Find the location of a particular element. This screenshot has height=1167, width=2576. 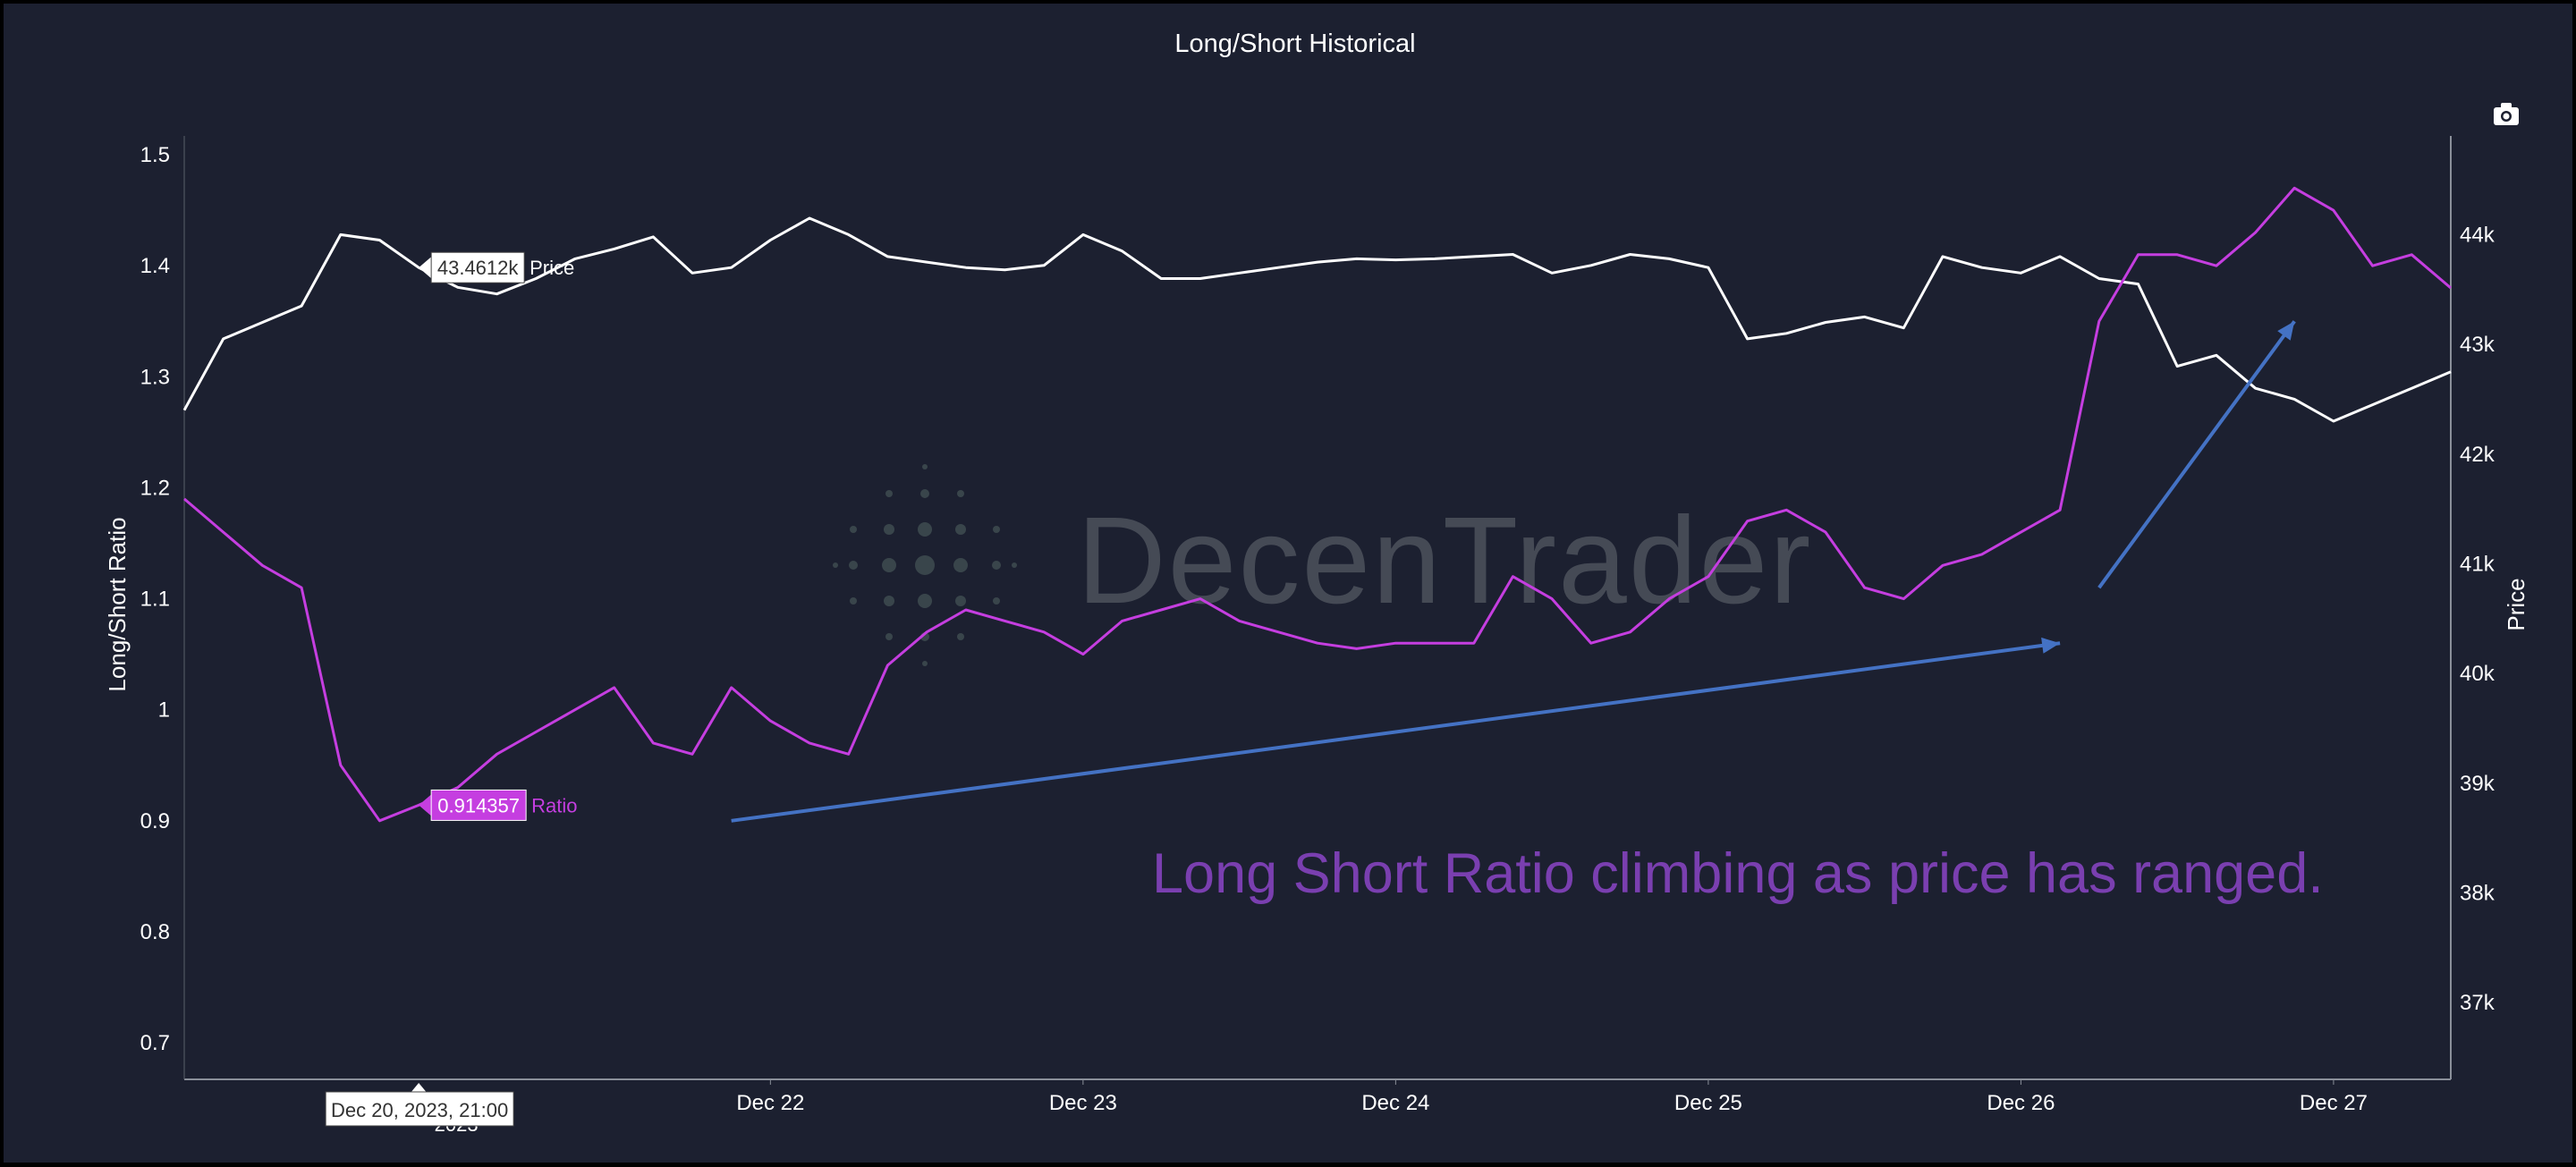

ratio-tooltip-value: 0.914357 is located at coordinates (478, 805).